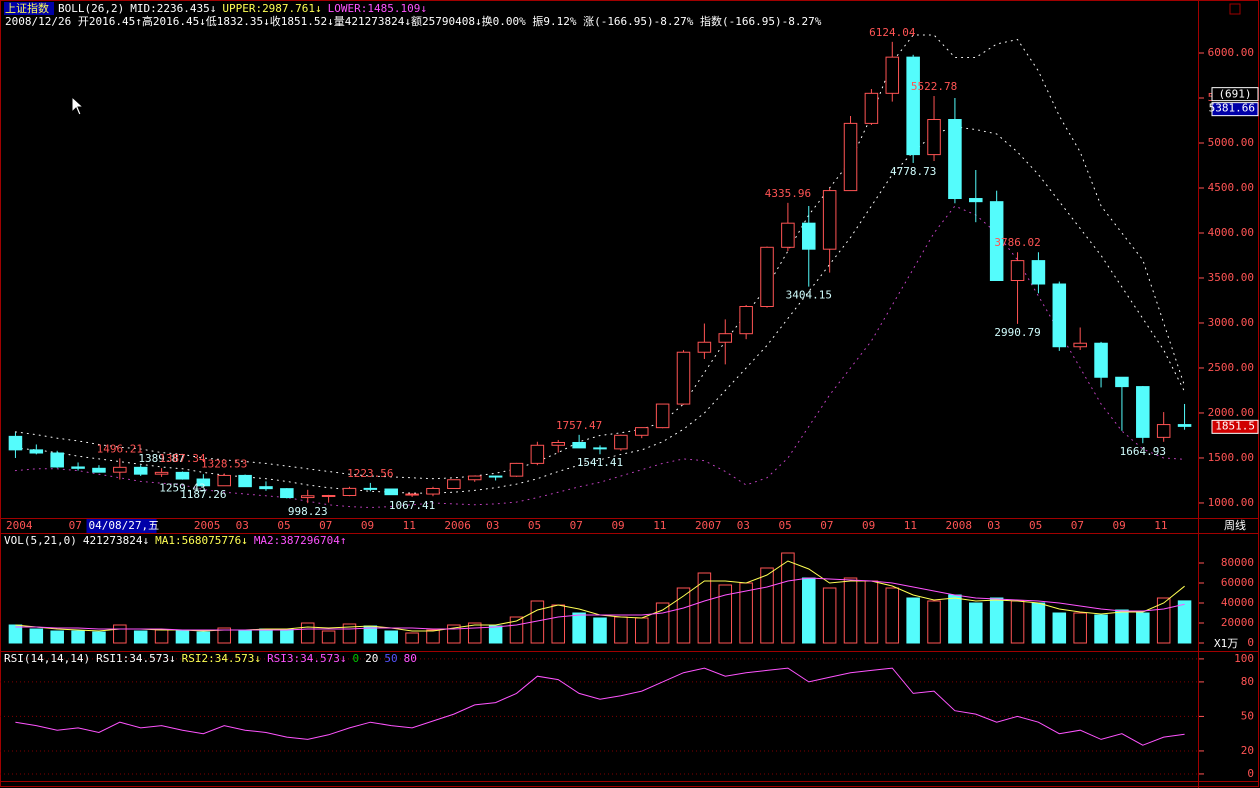 Image resolution: width=1260 pixels, height=788 pixels. Describe the element at coordinates (412, 505) in the screenshot. I see `price-annotation: 1067.41` at that location.